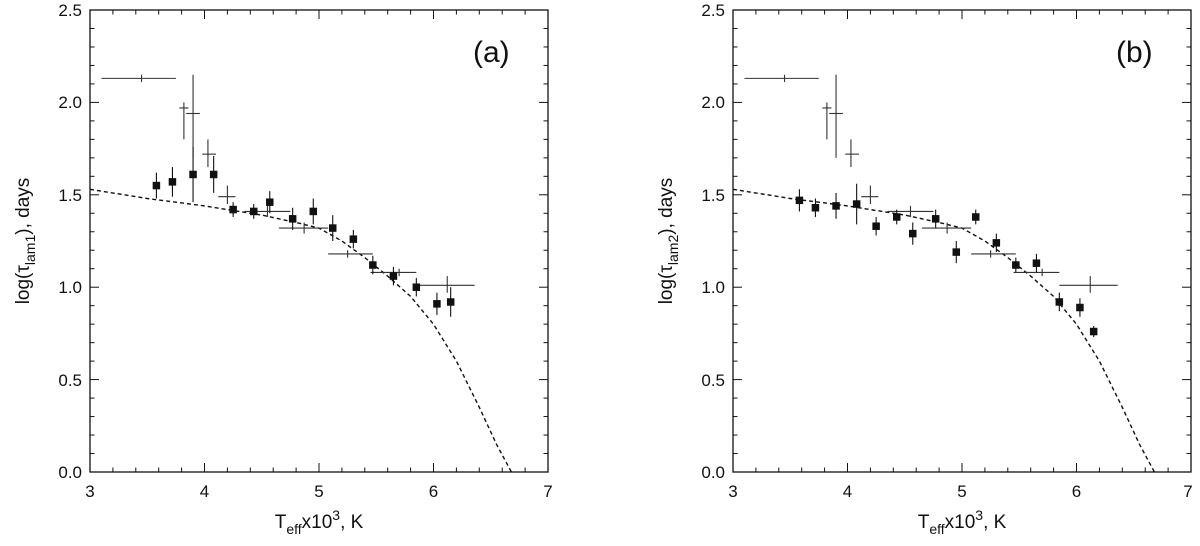  I want to click on x-axis-label-b: Teffx103, K, so click(962, 522).